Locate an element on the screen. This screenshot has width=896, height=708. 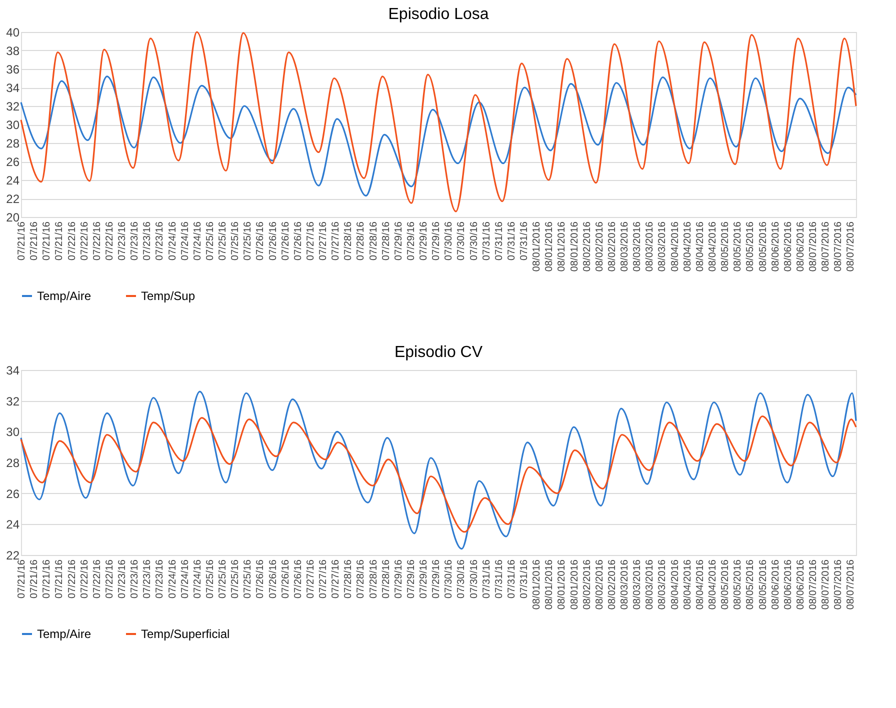
y-tick-label: 28 is located at coordinates (13, 463).